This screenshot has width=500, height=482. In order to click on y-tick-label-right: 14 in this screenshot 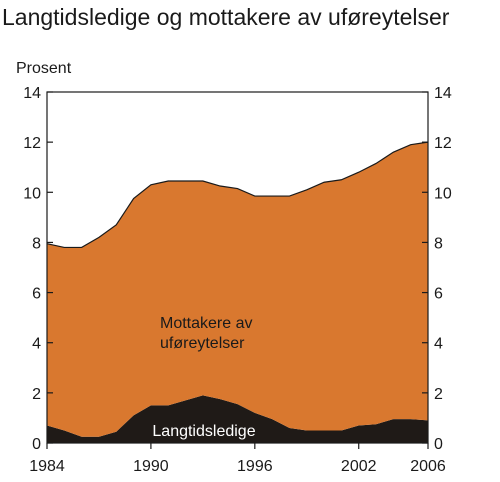, I will do `click(443, 93)`.